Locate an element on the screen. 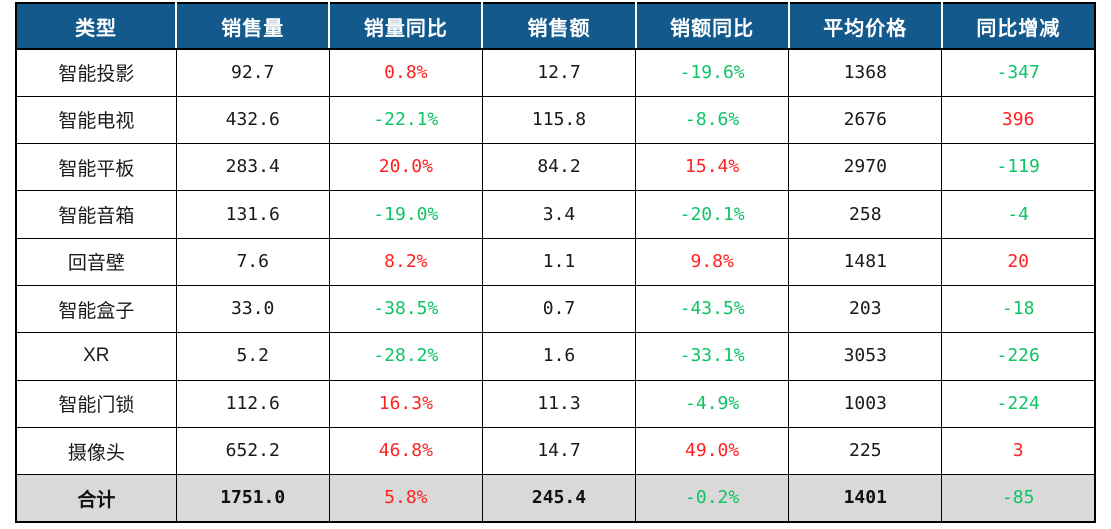 Image resolution: width=1111 pixels, height=529 pixels. cell-amount-yoy: 9.8% is located at coordinates (712, 261).